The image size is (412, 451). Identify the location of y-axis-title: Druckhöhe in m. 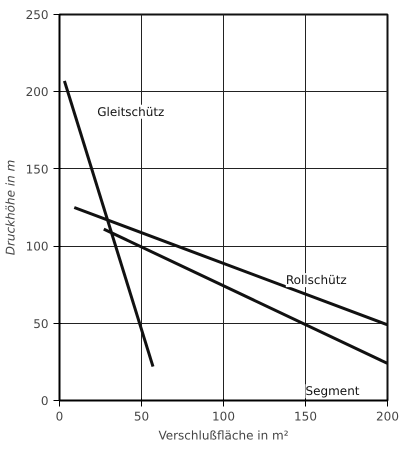
(11, 208).